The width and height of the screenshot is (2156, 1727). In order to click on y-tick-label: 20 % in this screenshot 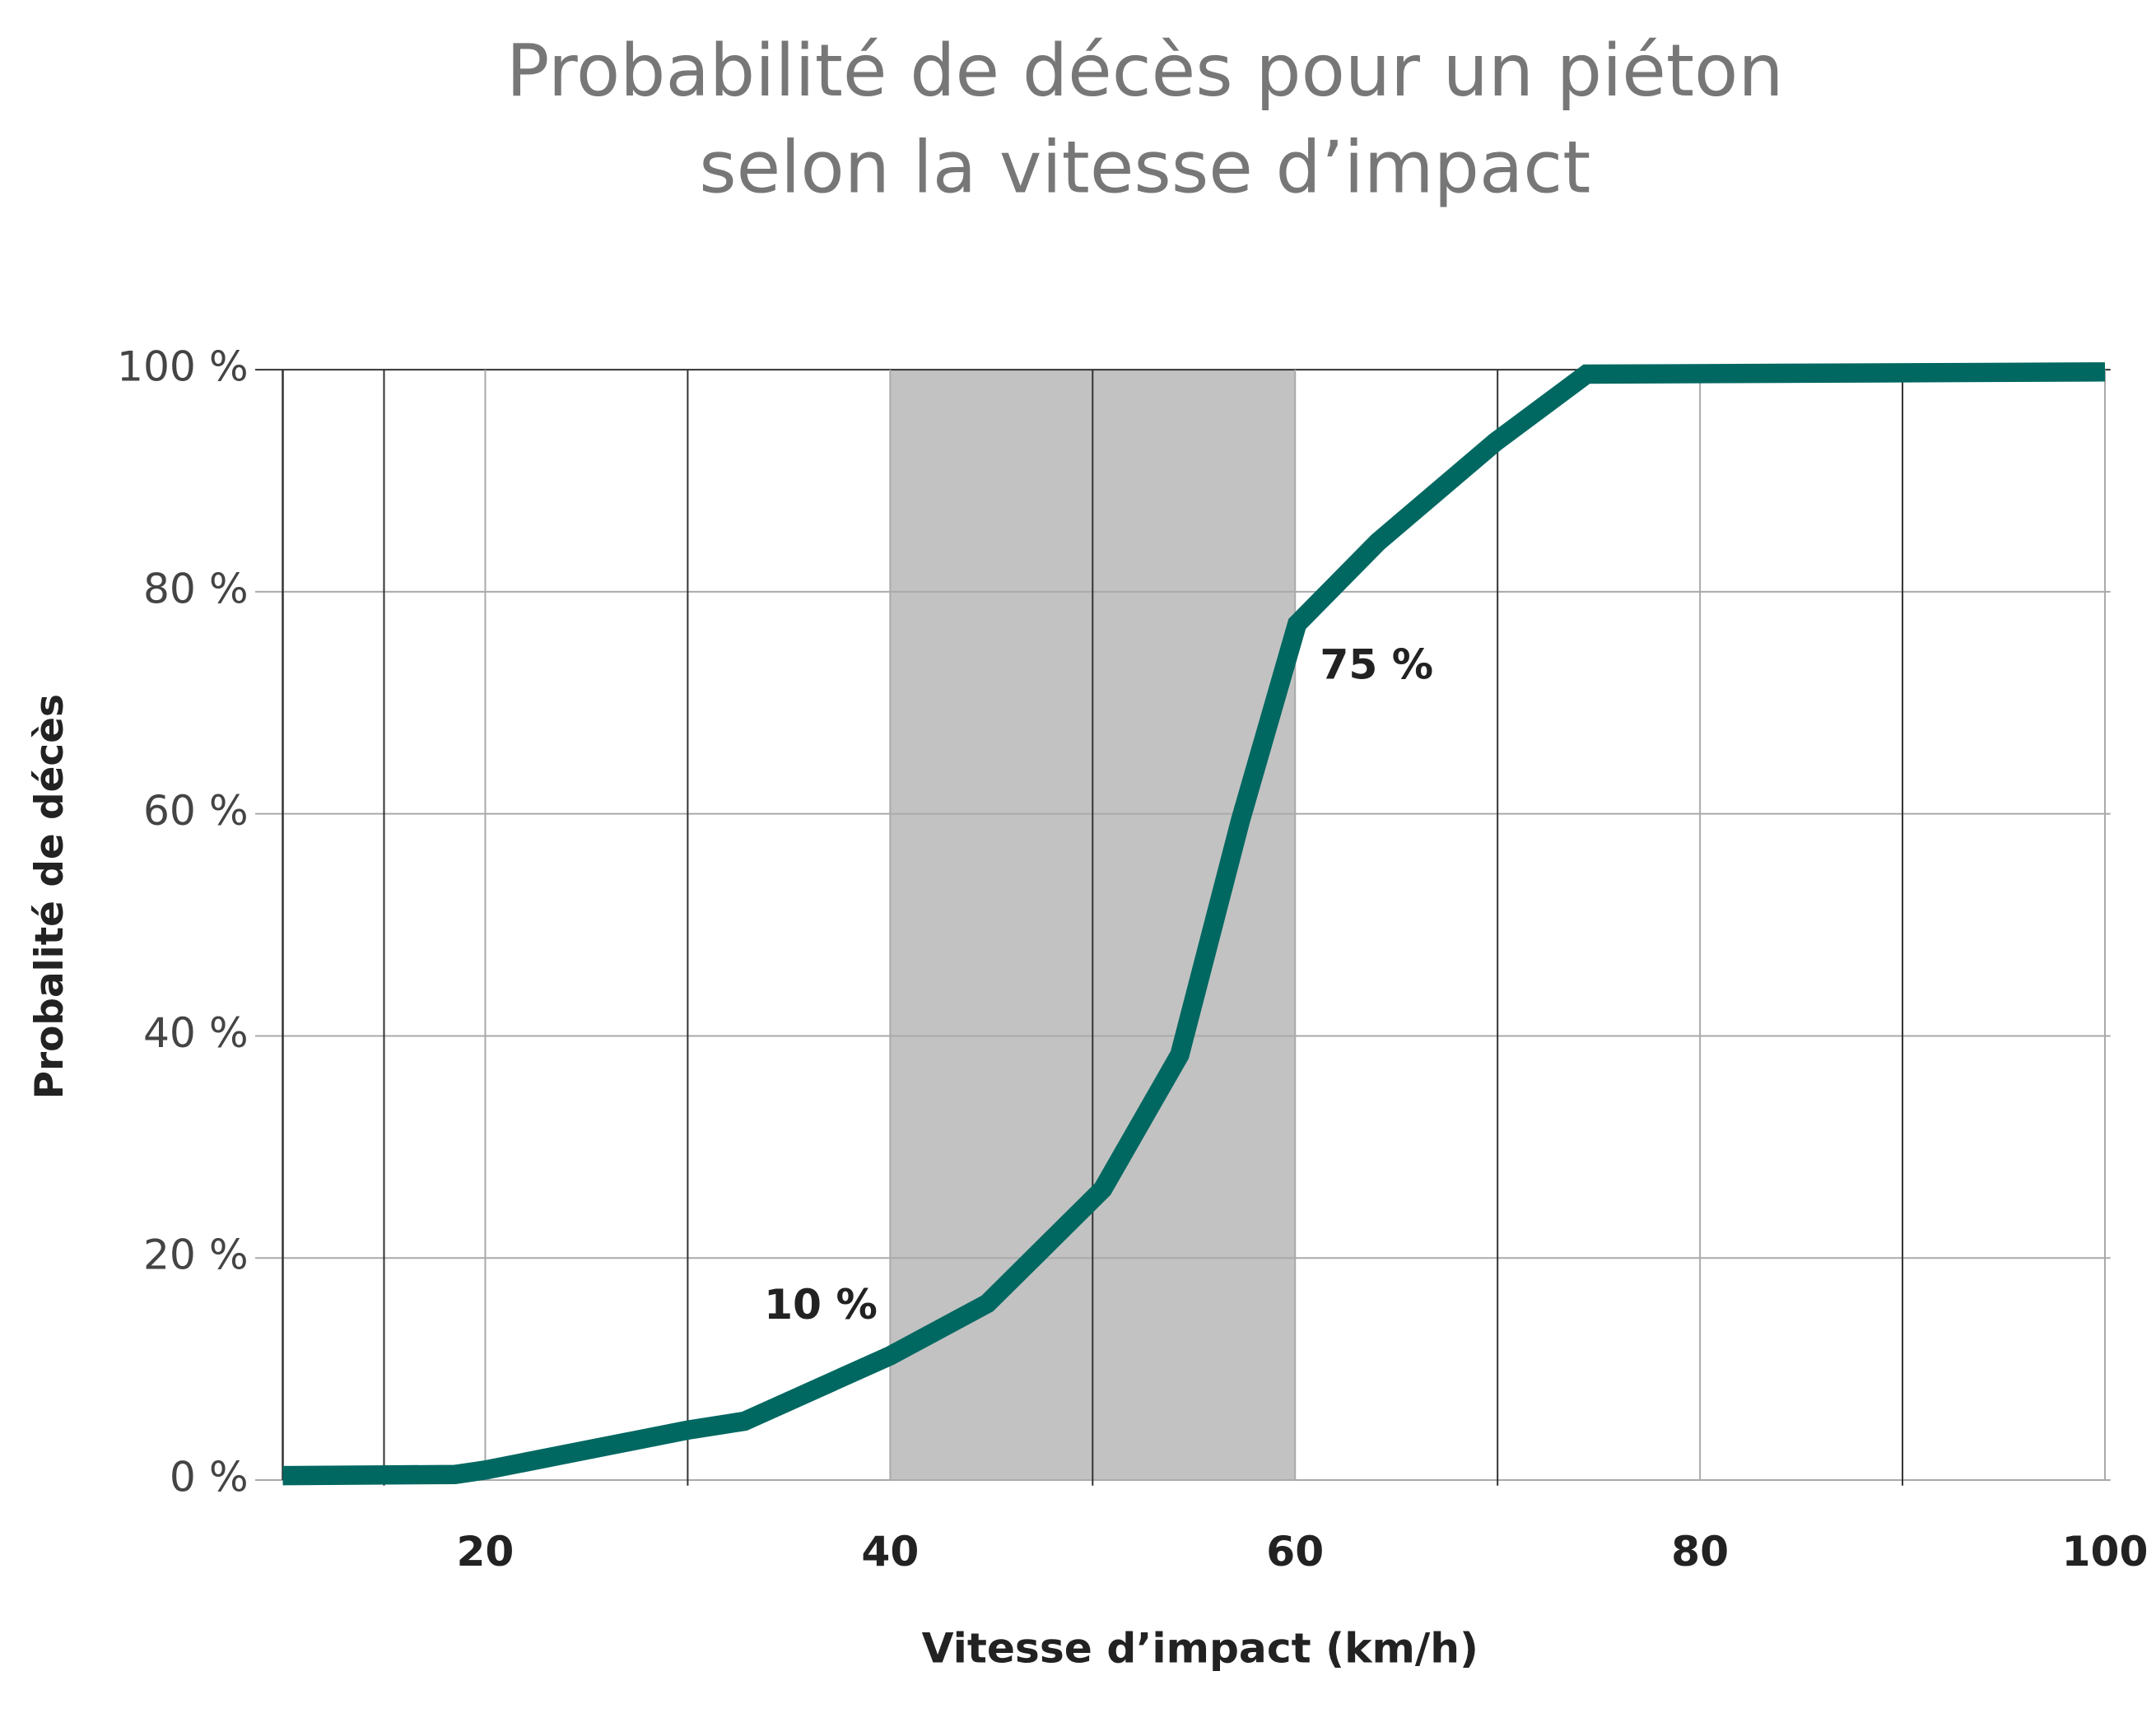, I will do `click(196, 1255)`.